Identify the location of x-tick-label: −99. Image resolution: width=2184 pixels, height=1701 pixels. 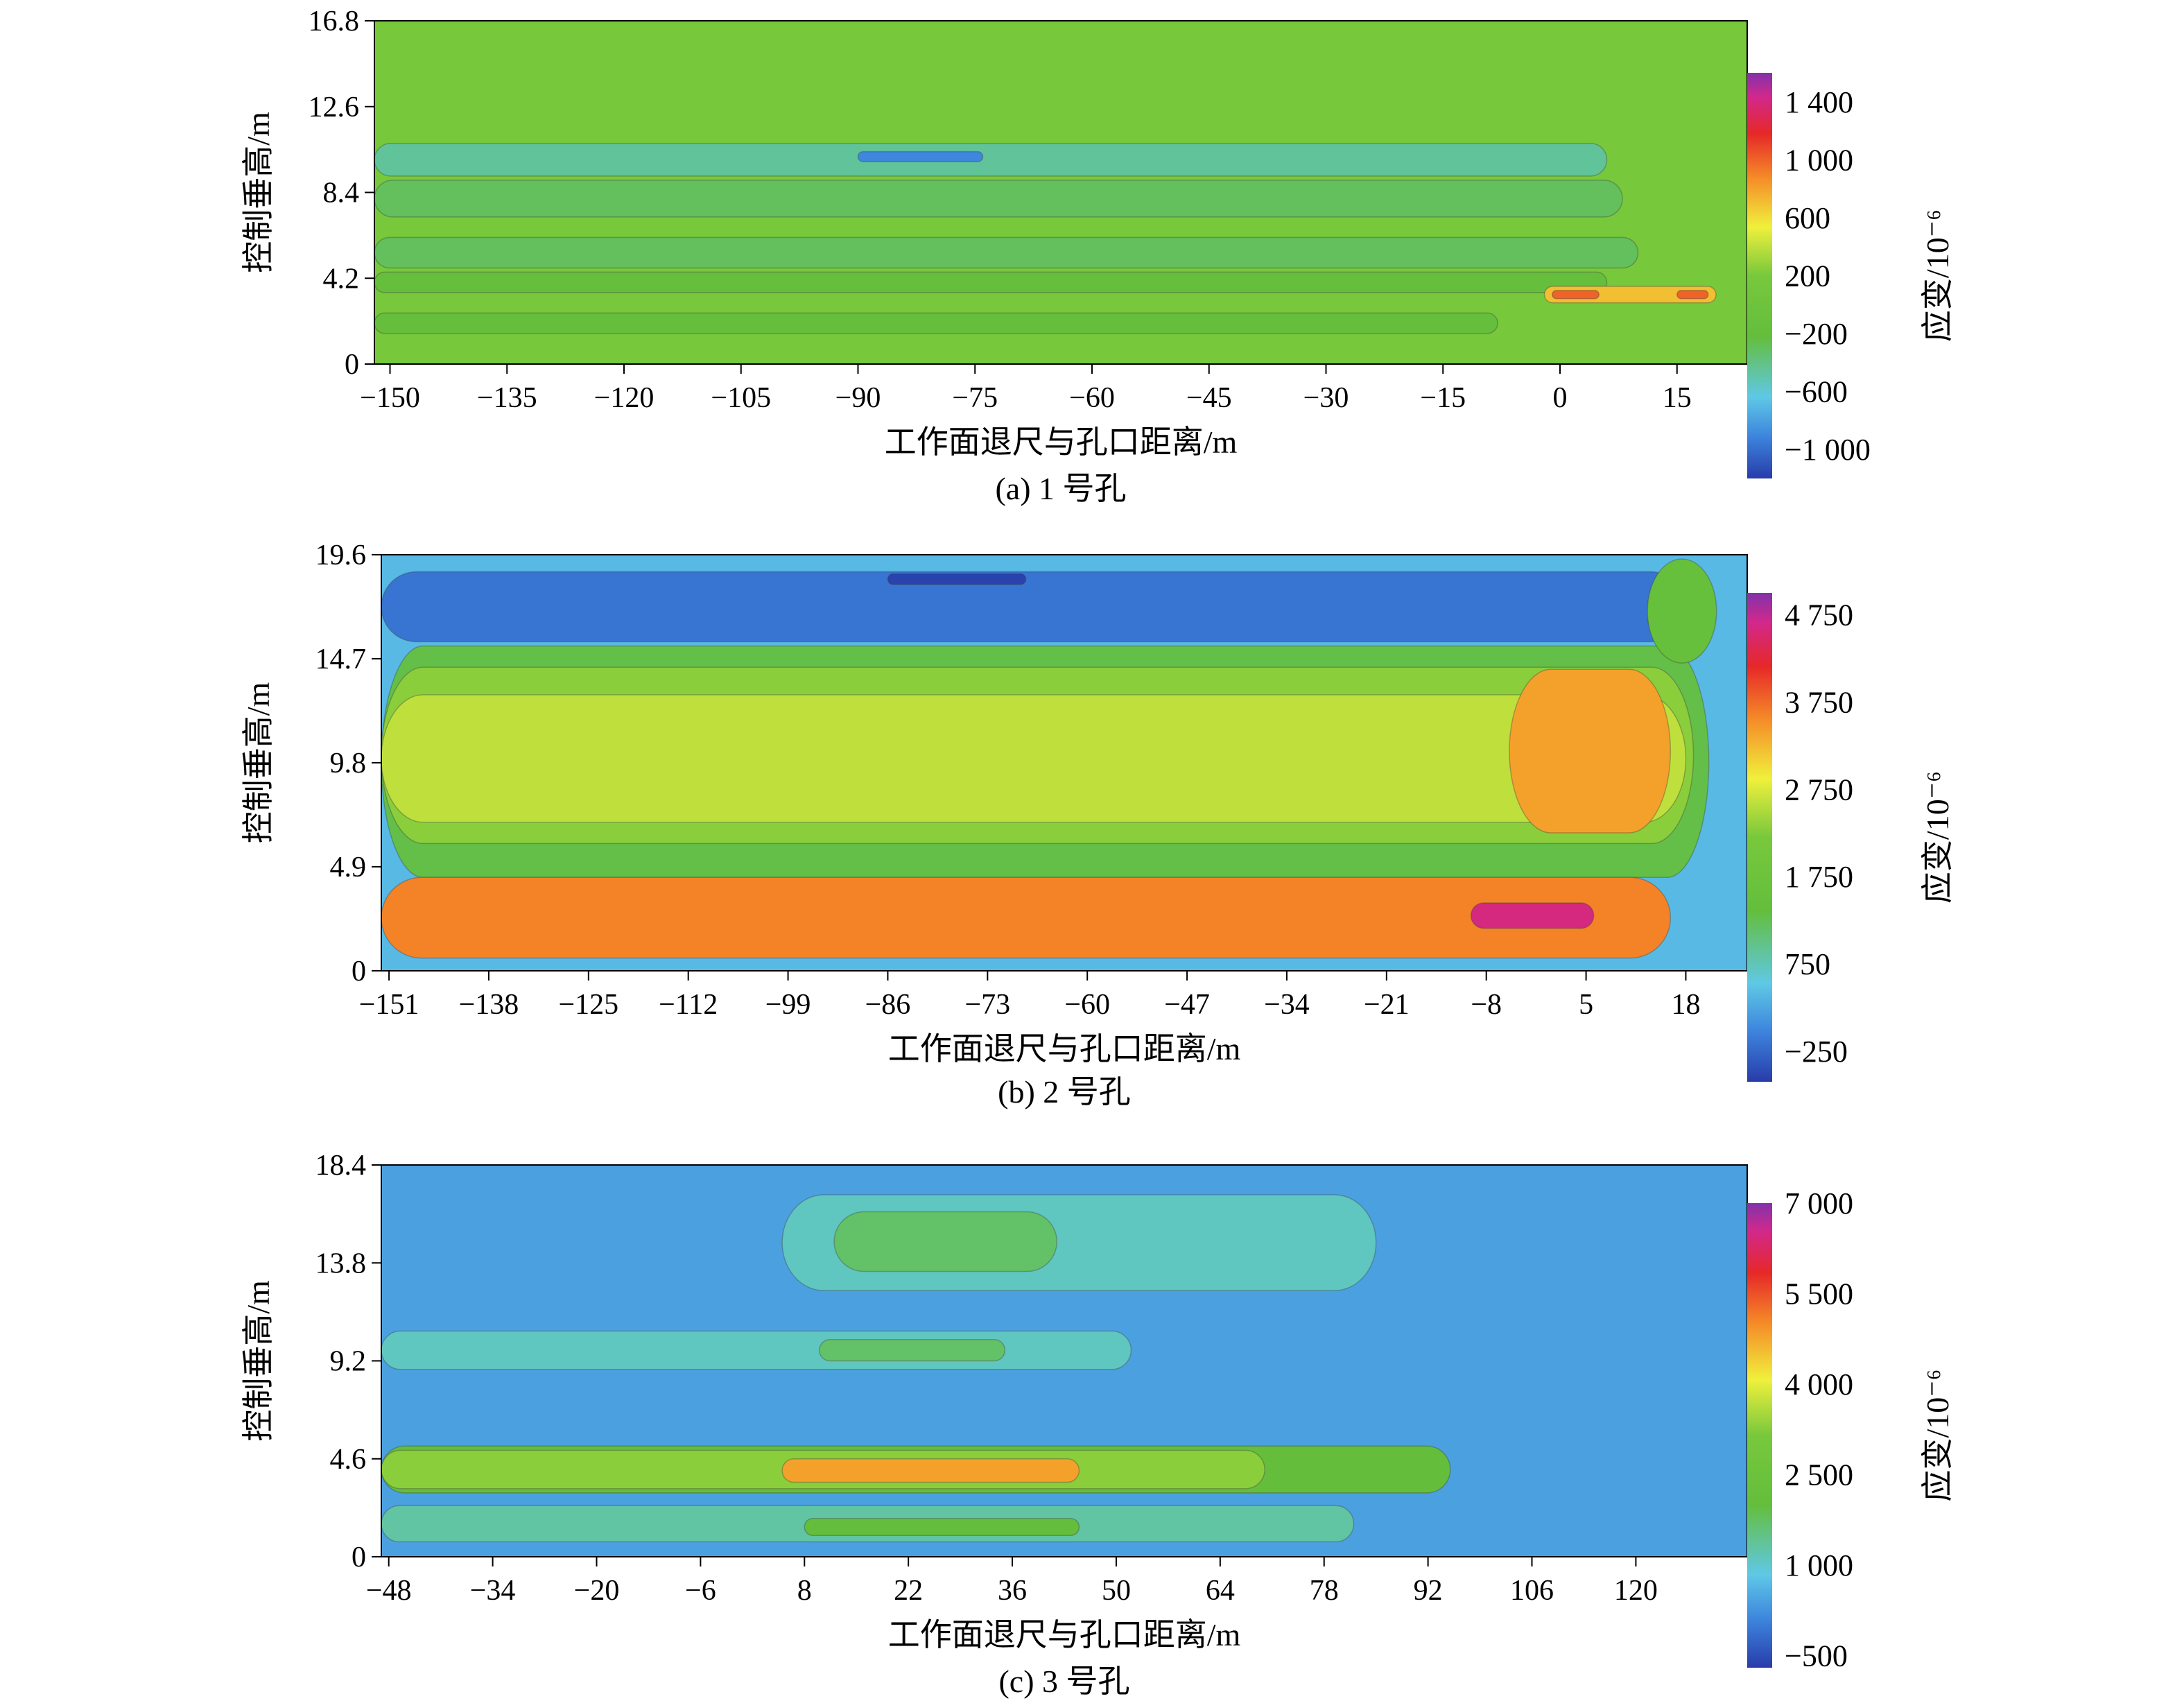
(788, 1005).